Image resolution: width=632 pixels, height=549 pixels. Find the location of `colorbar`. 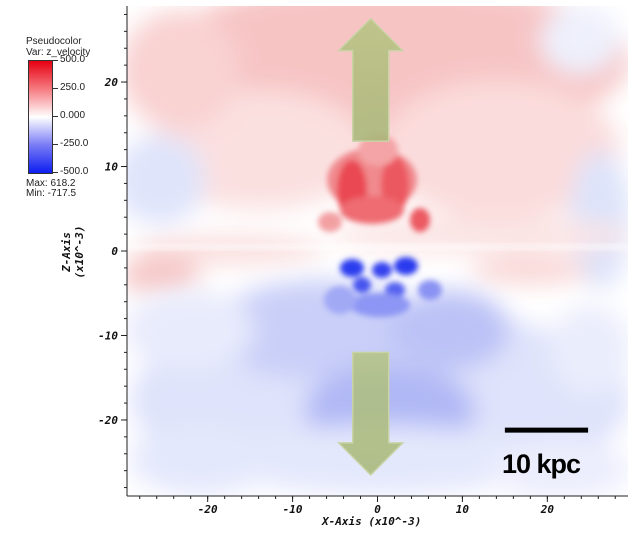

colorbar is located at coordinates (40, 117).